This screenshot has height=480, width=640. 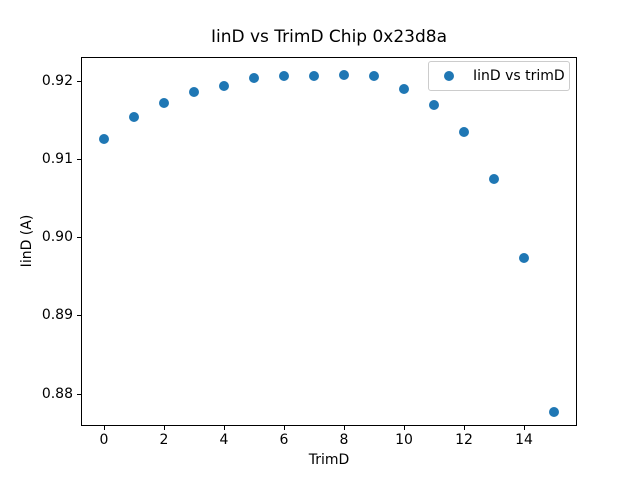 What do you see at coordinates (224, 440) in the screenshot?
I see `x-tick-label: 4` at bounding box center [224, 440].